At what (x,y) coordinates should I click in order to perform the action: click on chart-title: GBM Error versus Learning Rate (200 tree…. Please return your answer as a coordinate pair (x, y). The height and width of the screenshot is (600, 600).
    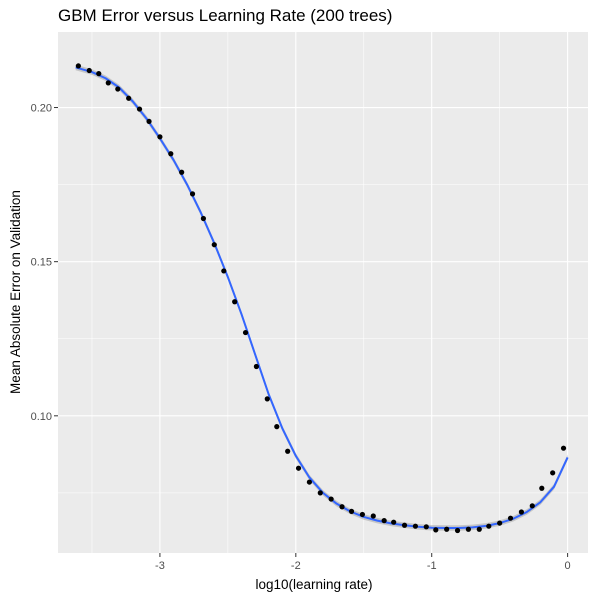
    Looking at the image, I should click on (225, 15).